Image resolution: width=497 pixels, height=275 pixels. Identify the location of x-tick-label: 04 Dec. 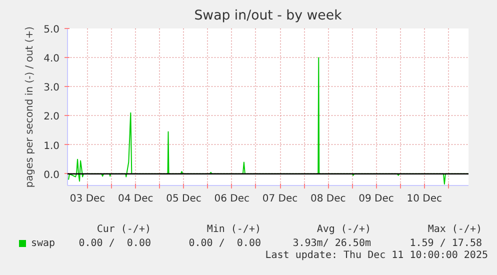
(136, 199).